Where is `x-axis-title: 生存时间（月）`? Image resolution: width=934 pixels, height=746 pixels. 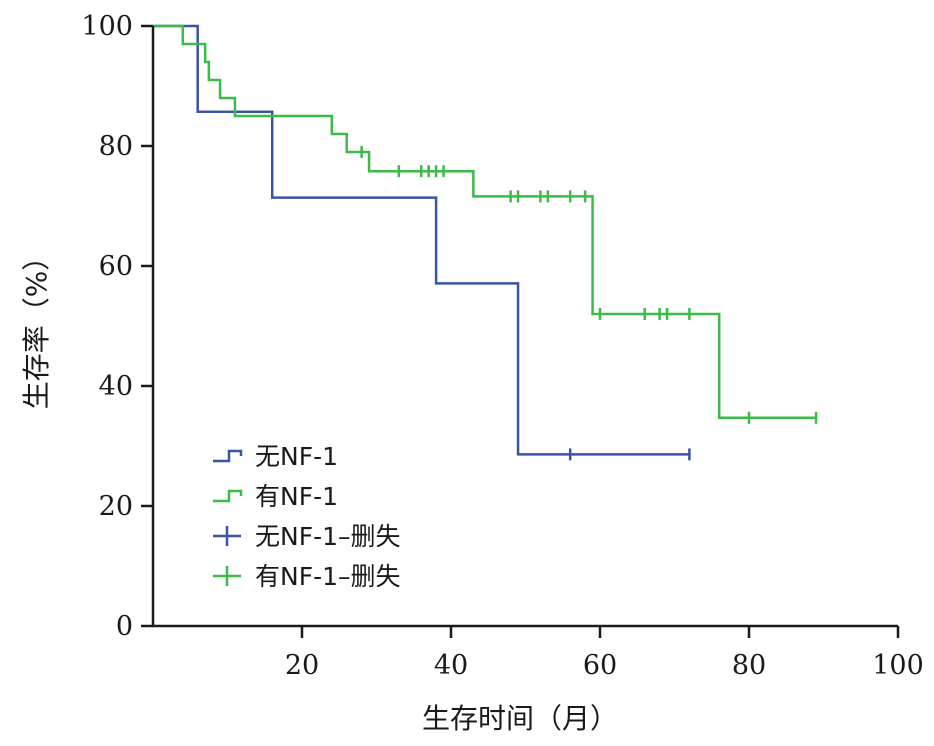
x-axis-title: 生存时间（月） is located at coordinates (520, 718).